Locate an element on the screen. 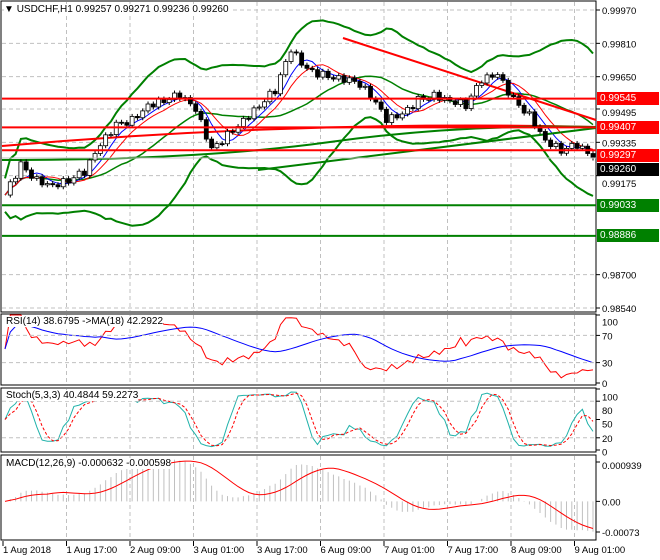 The width and height of the screenshot is (660, 560). time-label: 3 Aug 01:00 is located at coordinates (219, 550).